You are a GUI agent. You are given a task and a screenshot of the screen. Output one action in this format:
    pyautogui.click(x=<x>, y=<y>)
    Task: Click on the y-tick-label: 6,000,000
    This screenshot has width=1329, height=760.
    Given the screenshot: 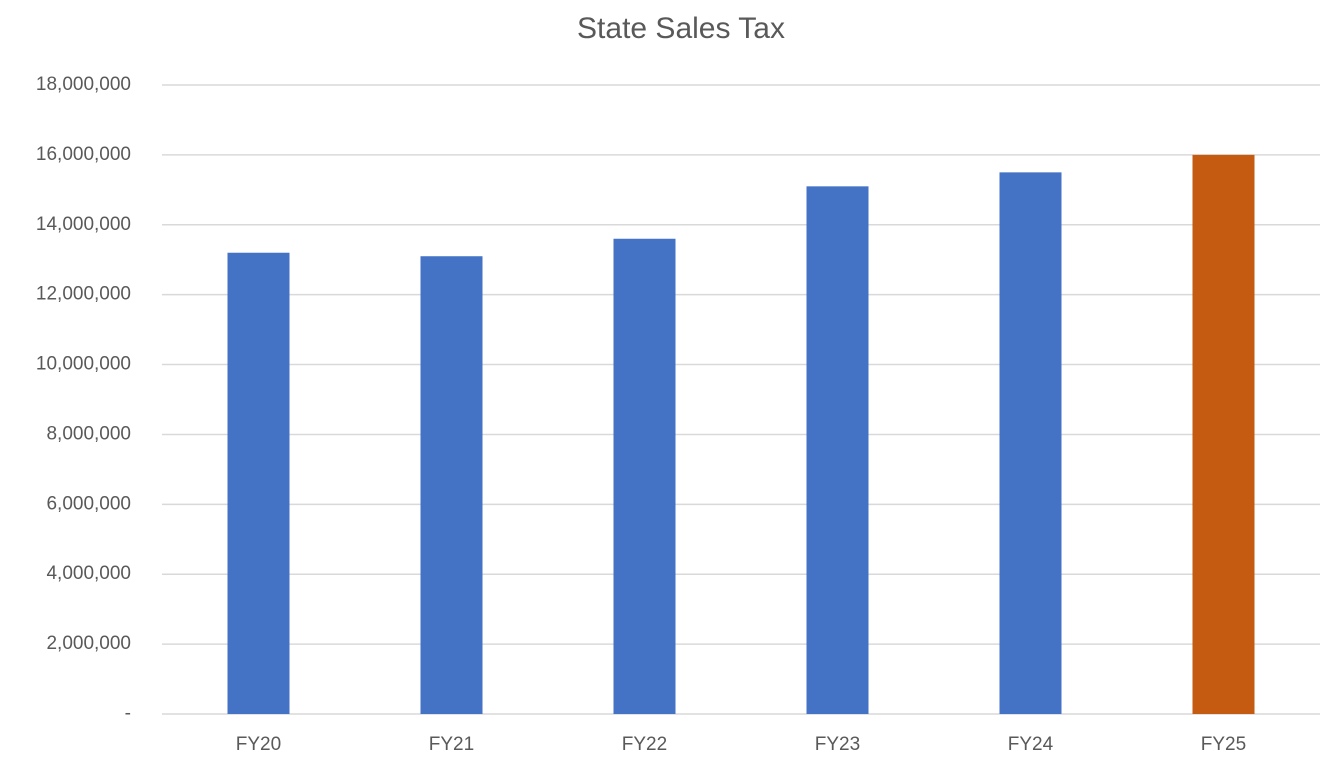 What is the action you would take?
    pyautogui.click(x=88, y=503)
    